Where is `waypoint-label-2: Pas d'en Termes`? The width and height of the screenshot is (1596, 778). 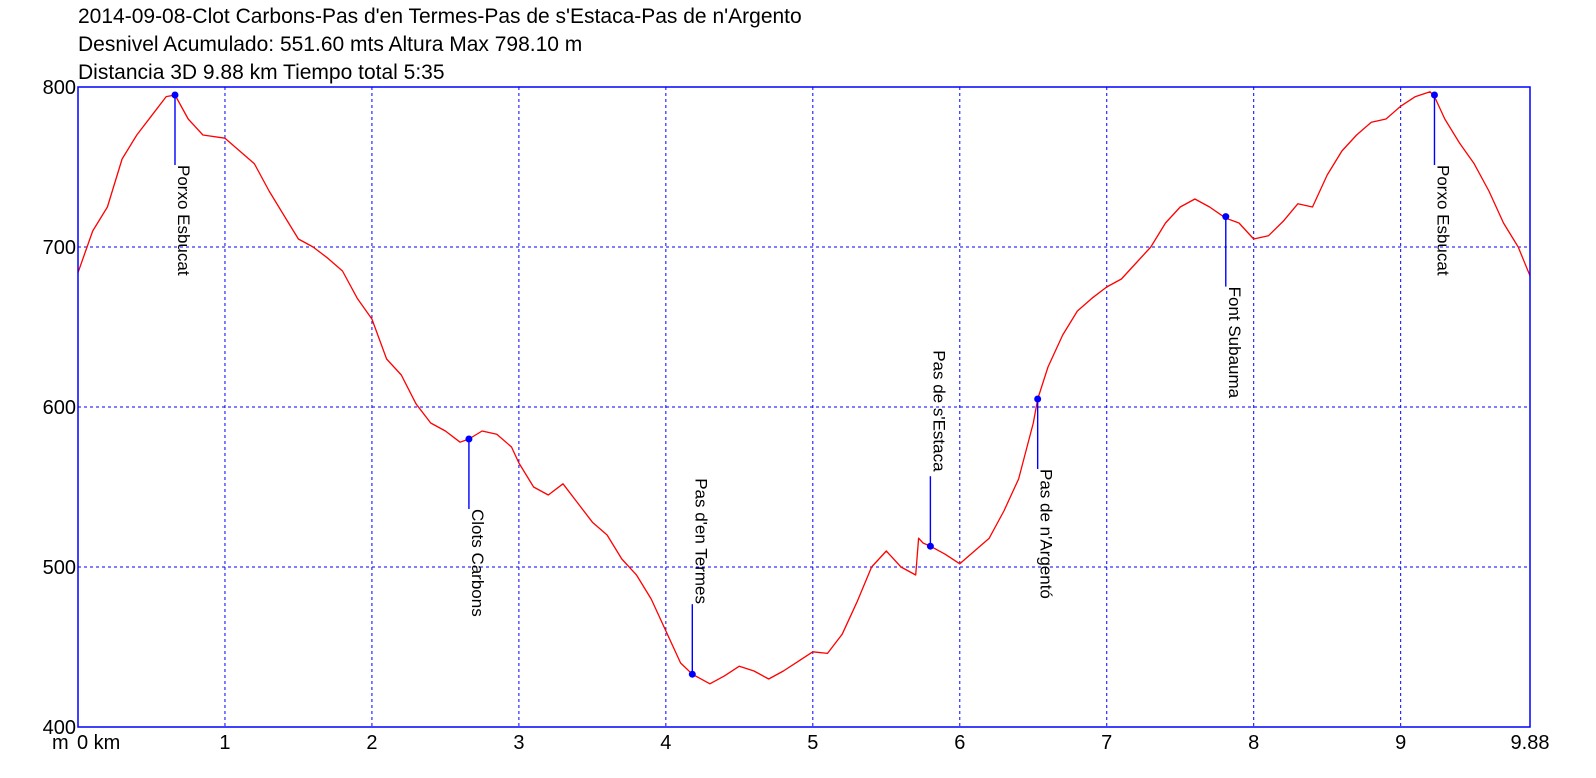 waypoint-label-2: Pas d'en Termes is located at coordinates (700, 541).